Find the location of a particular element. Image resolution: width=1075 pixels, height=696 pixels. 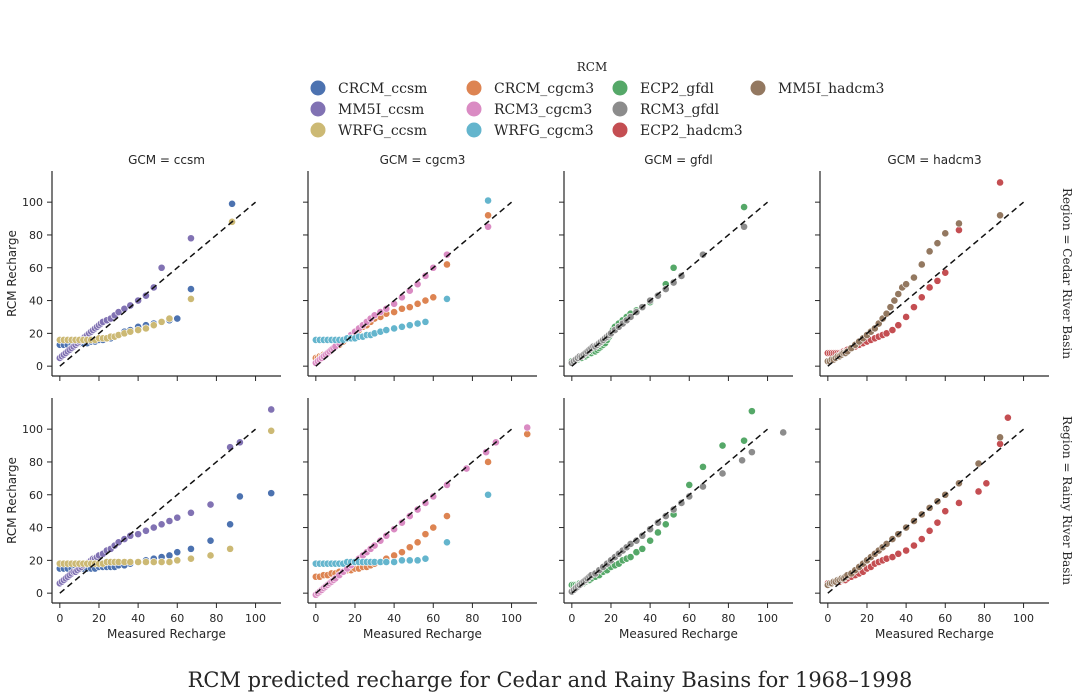

x-tick-label: 60 is located at coordinates (433, 618).